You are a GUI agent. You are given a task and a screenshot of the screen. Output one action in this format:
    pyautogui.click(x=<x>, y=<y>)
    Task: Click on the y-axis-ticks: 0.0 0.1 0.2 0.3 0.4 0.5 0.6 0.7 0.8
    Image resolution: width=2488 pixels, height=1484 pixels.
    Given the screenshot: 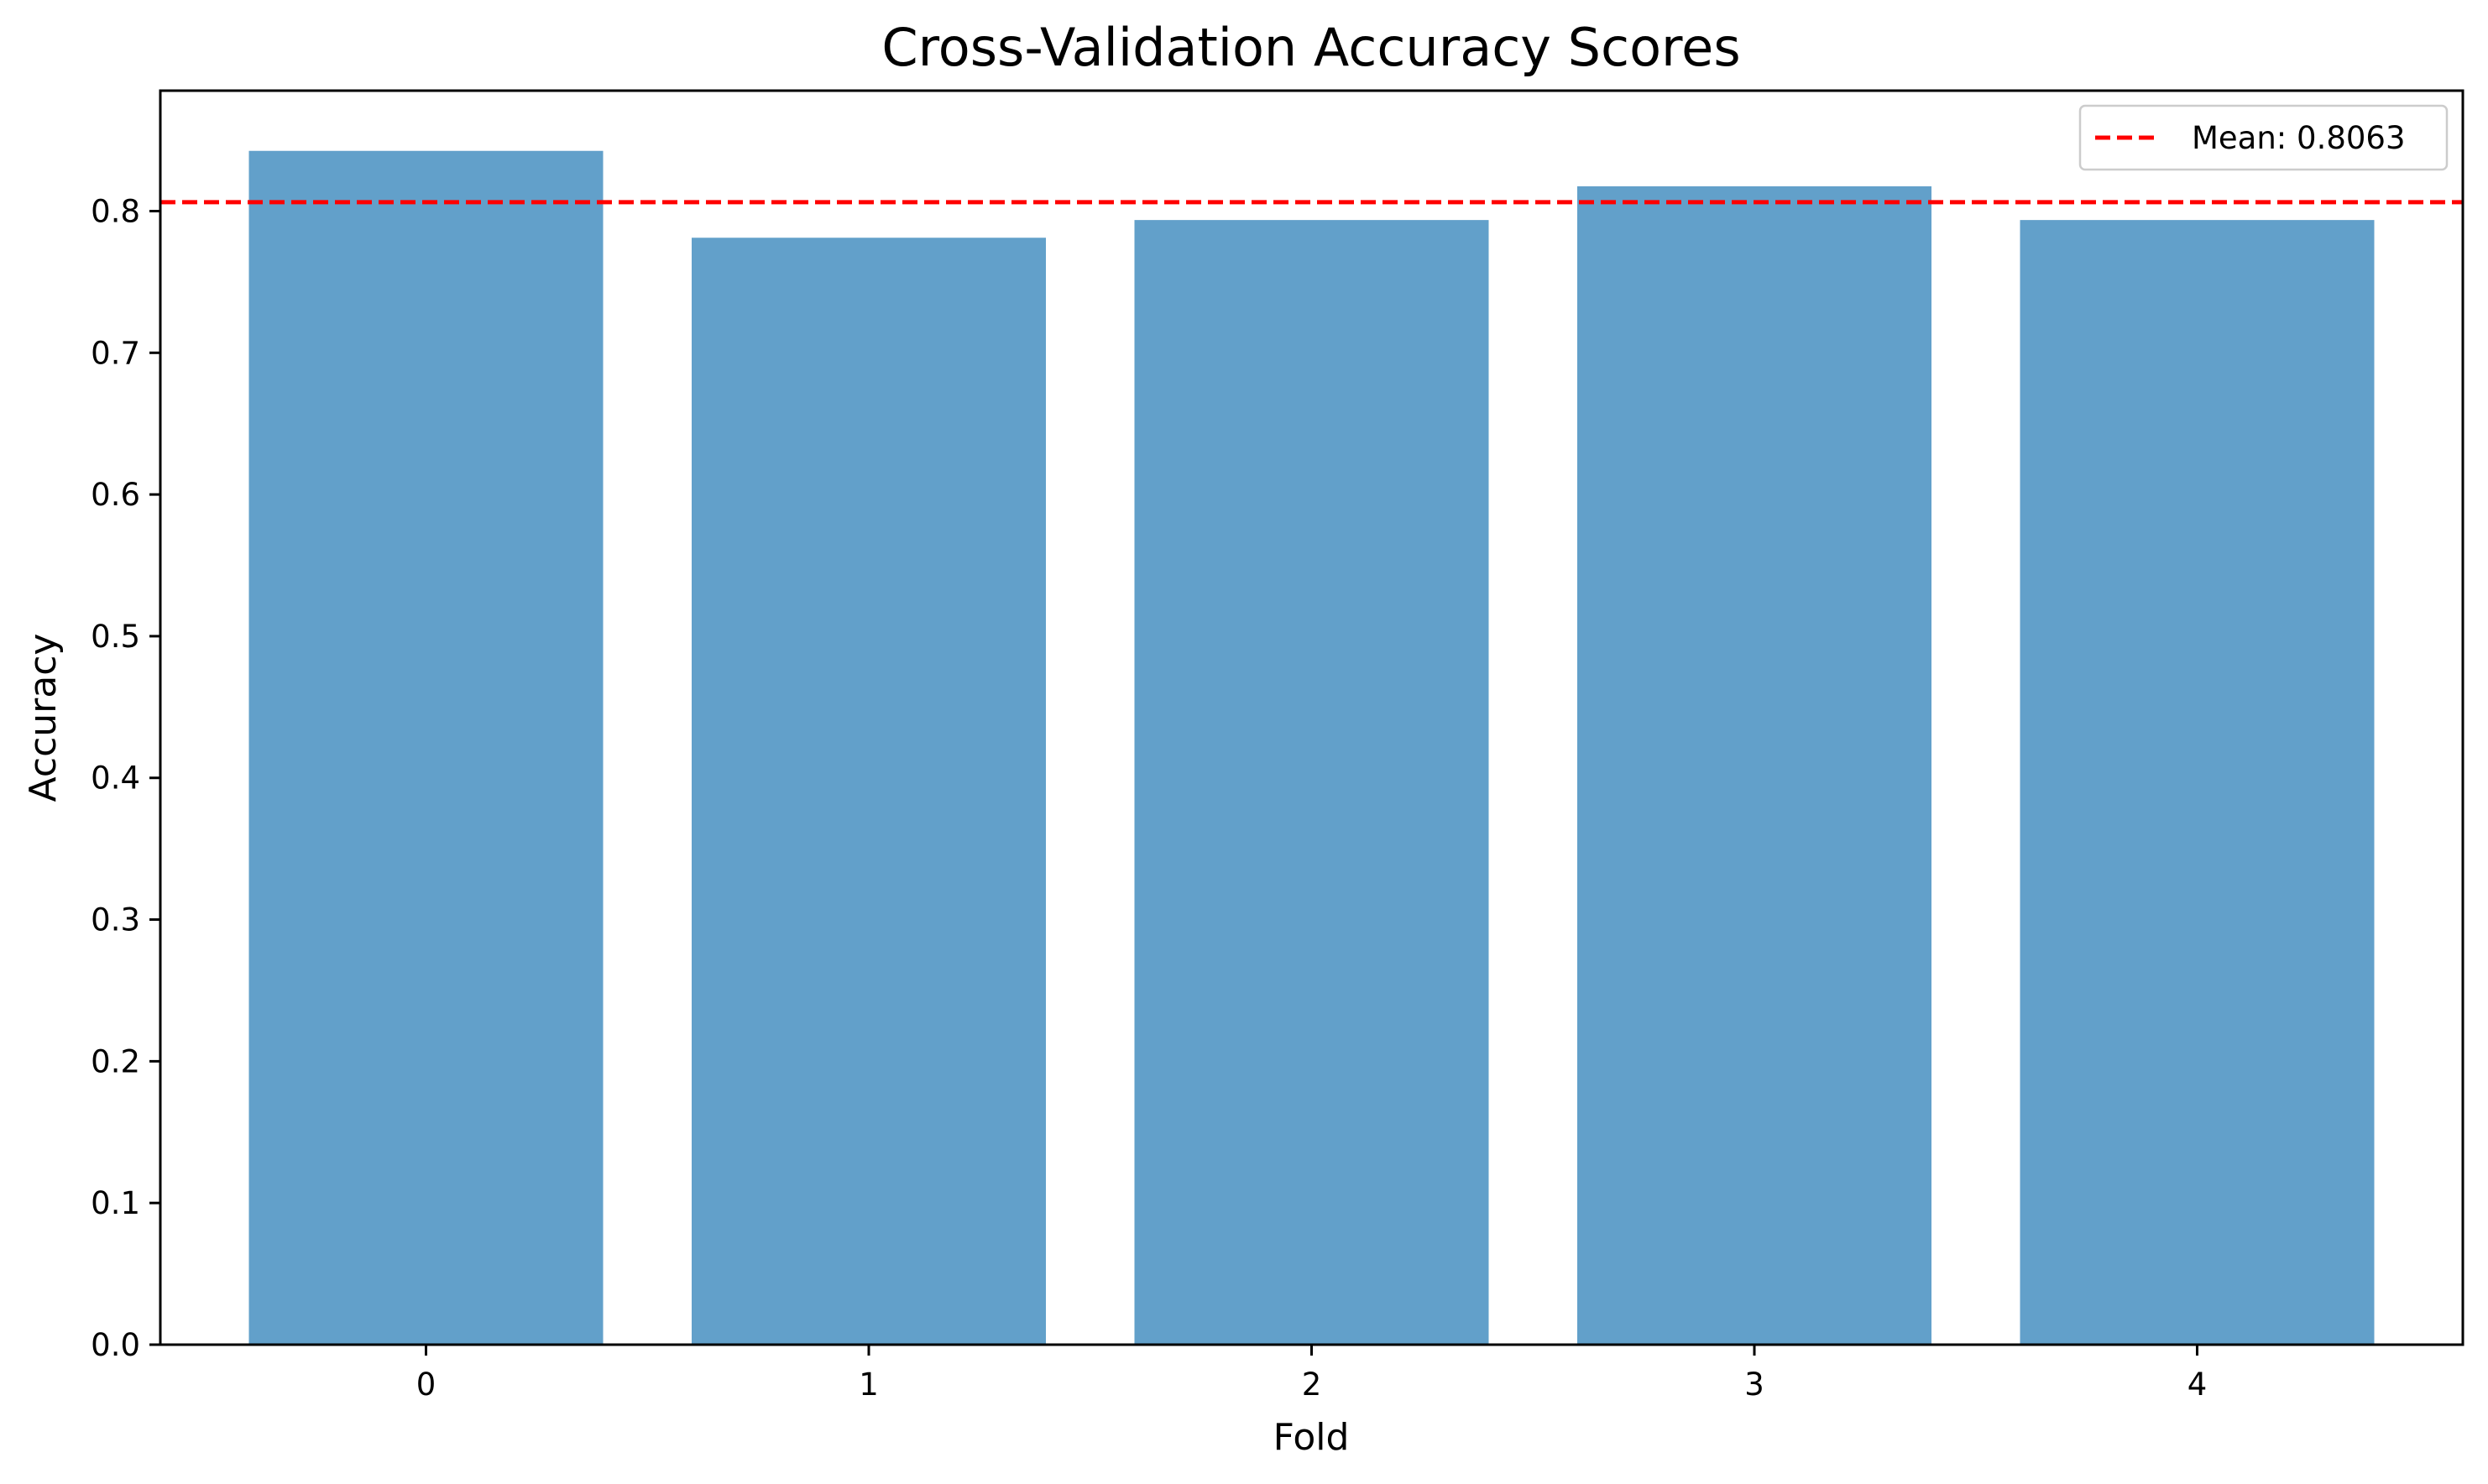 What is the action you would take?
    pyautogui.click(x=126, y=778)
    